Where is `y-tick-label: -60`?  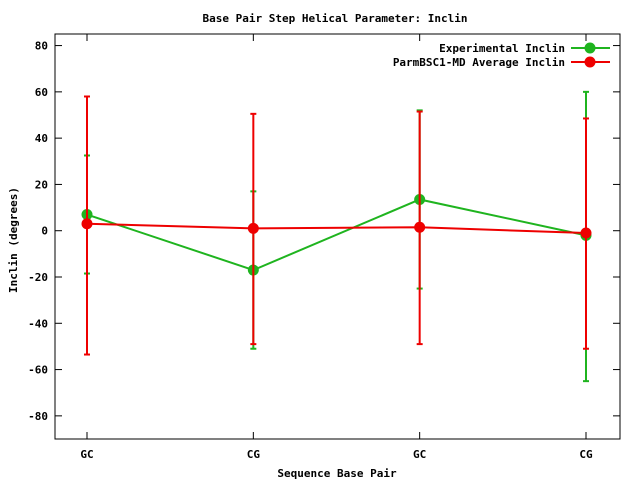 y-tick-label: -60 is located at coordinates (38, 370).